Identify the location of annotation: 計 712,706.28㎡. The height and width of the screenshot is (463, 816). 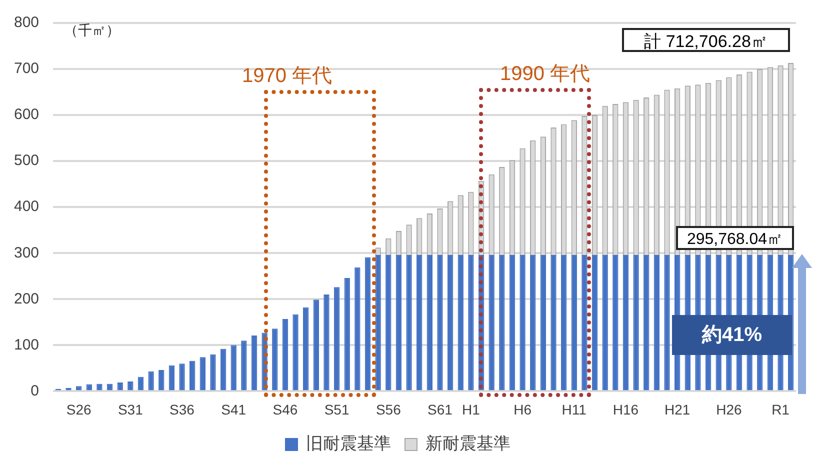
(706, 40).